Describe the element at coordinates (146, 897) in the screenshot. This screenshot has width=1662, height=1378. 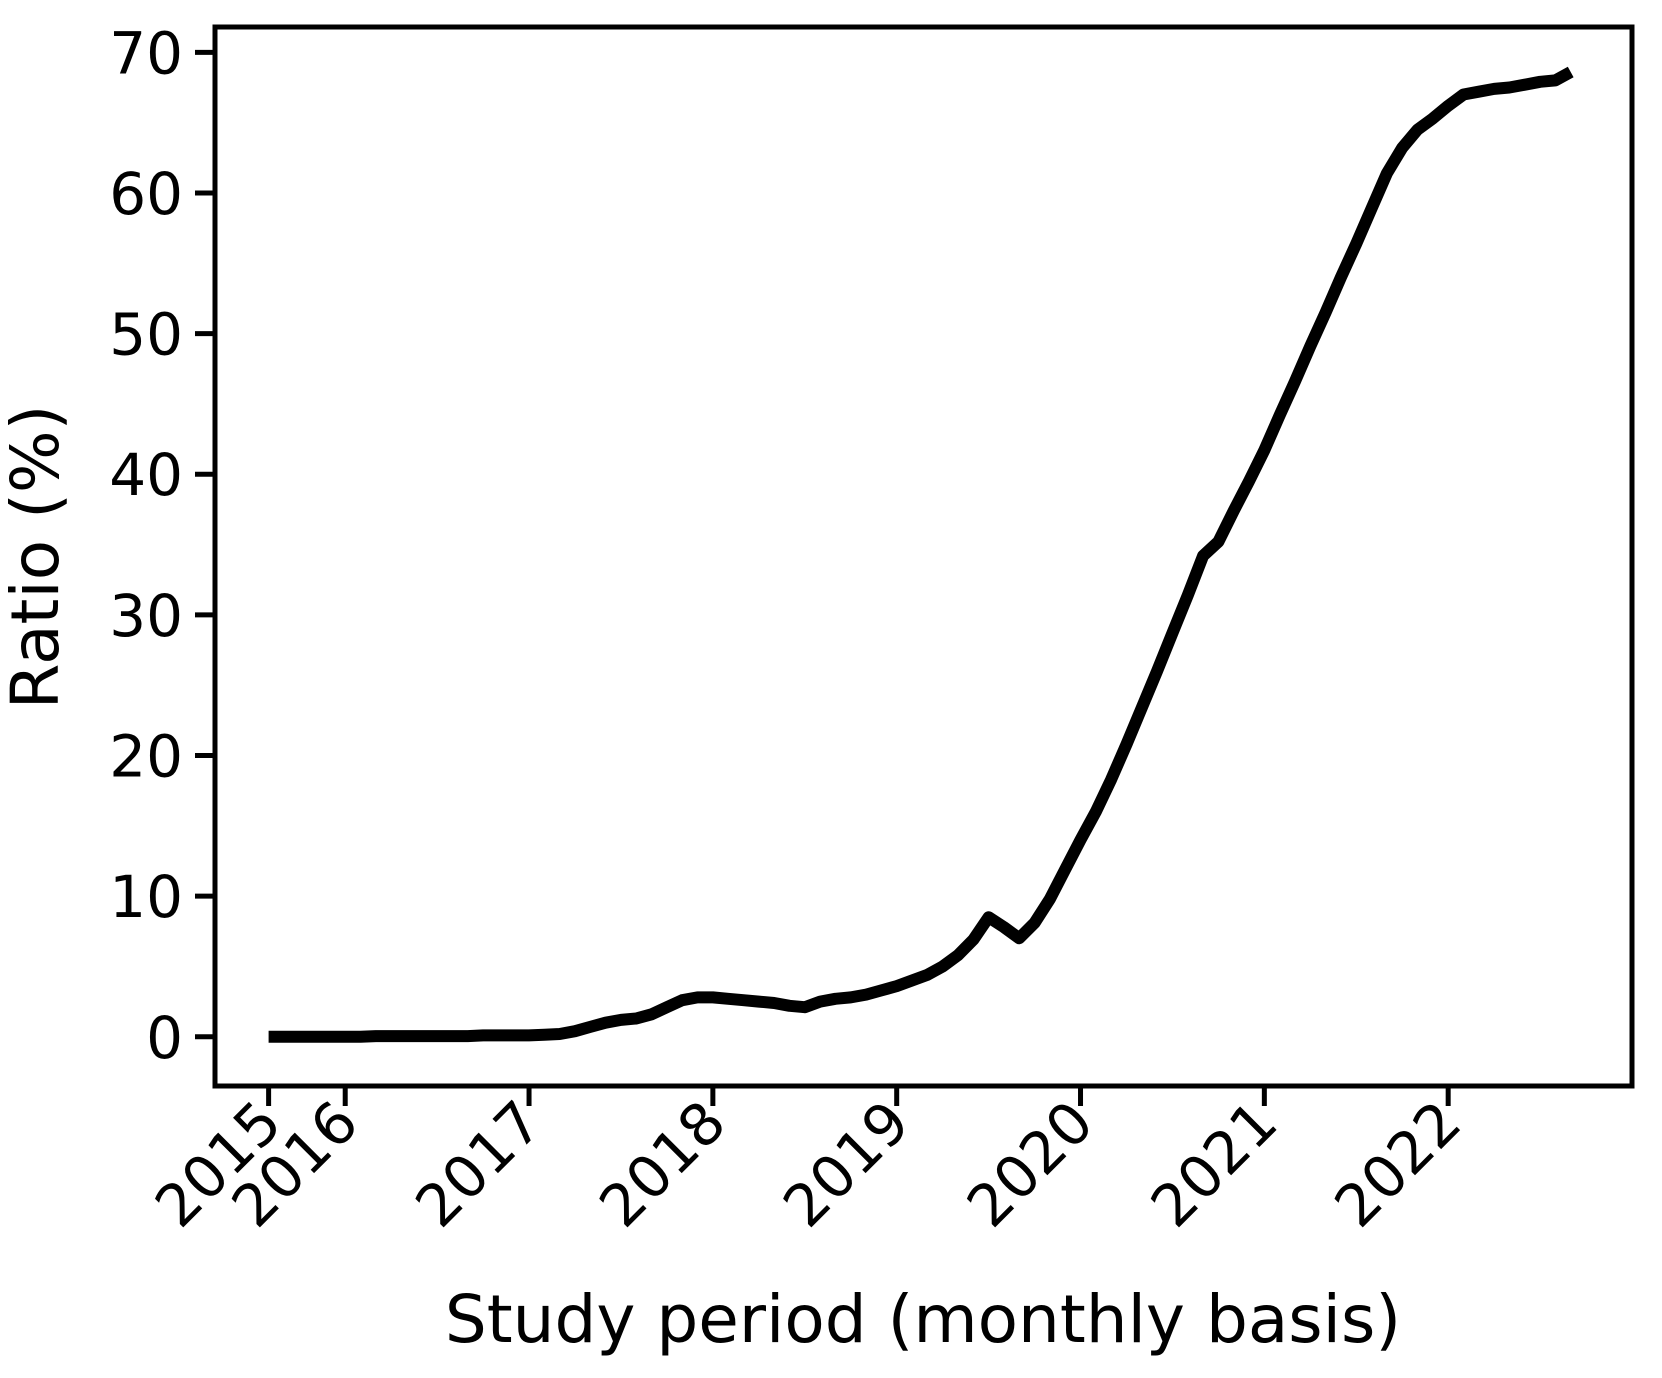
I see `y-tick-label: 10` at that location.